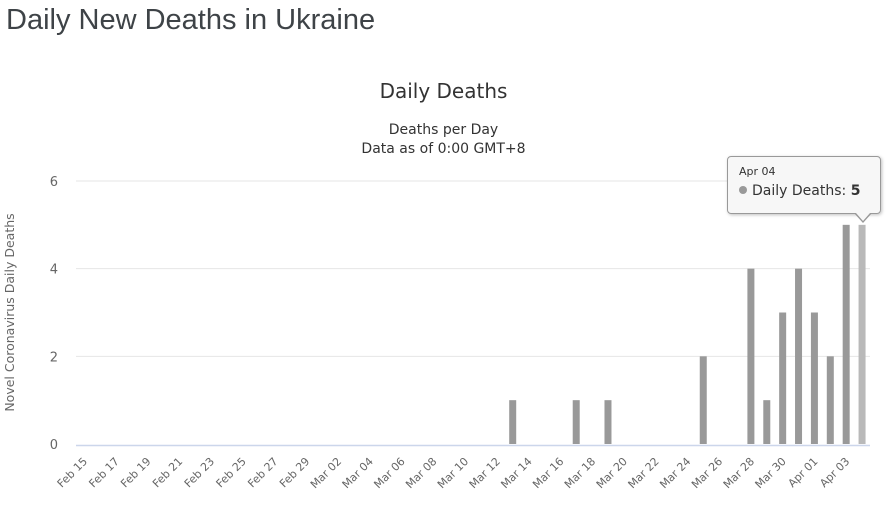 The image size is (887, 507). I want to click on chart-title: Daily Deaths, so click(443, 91).